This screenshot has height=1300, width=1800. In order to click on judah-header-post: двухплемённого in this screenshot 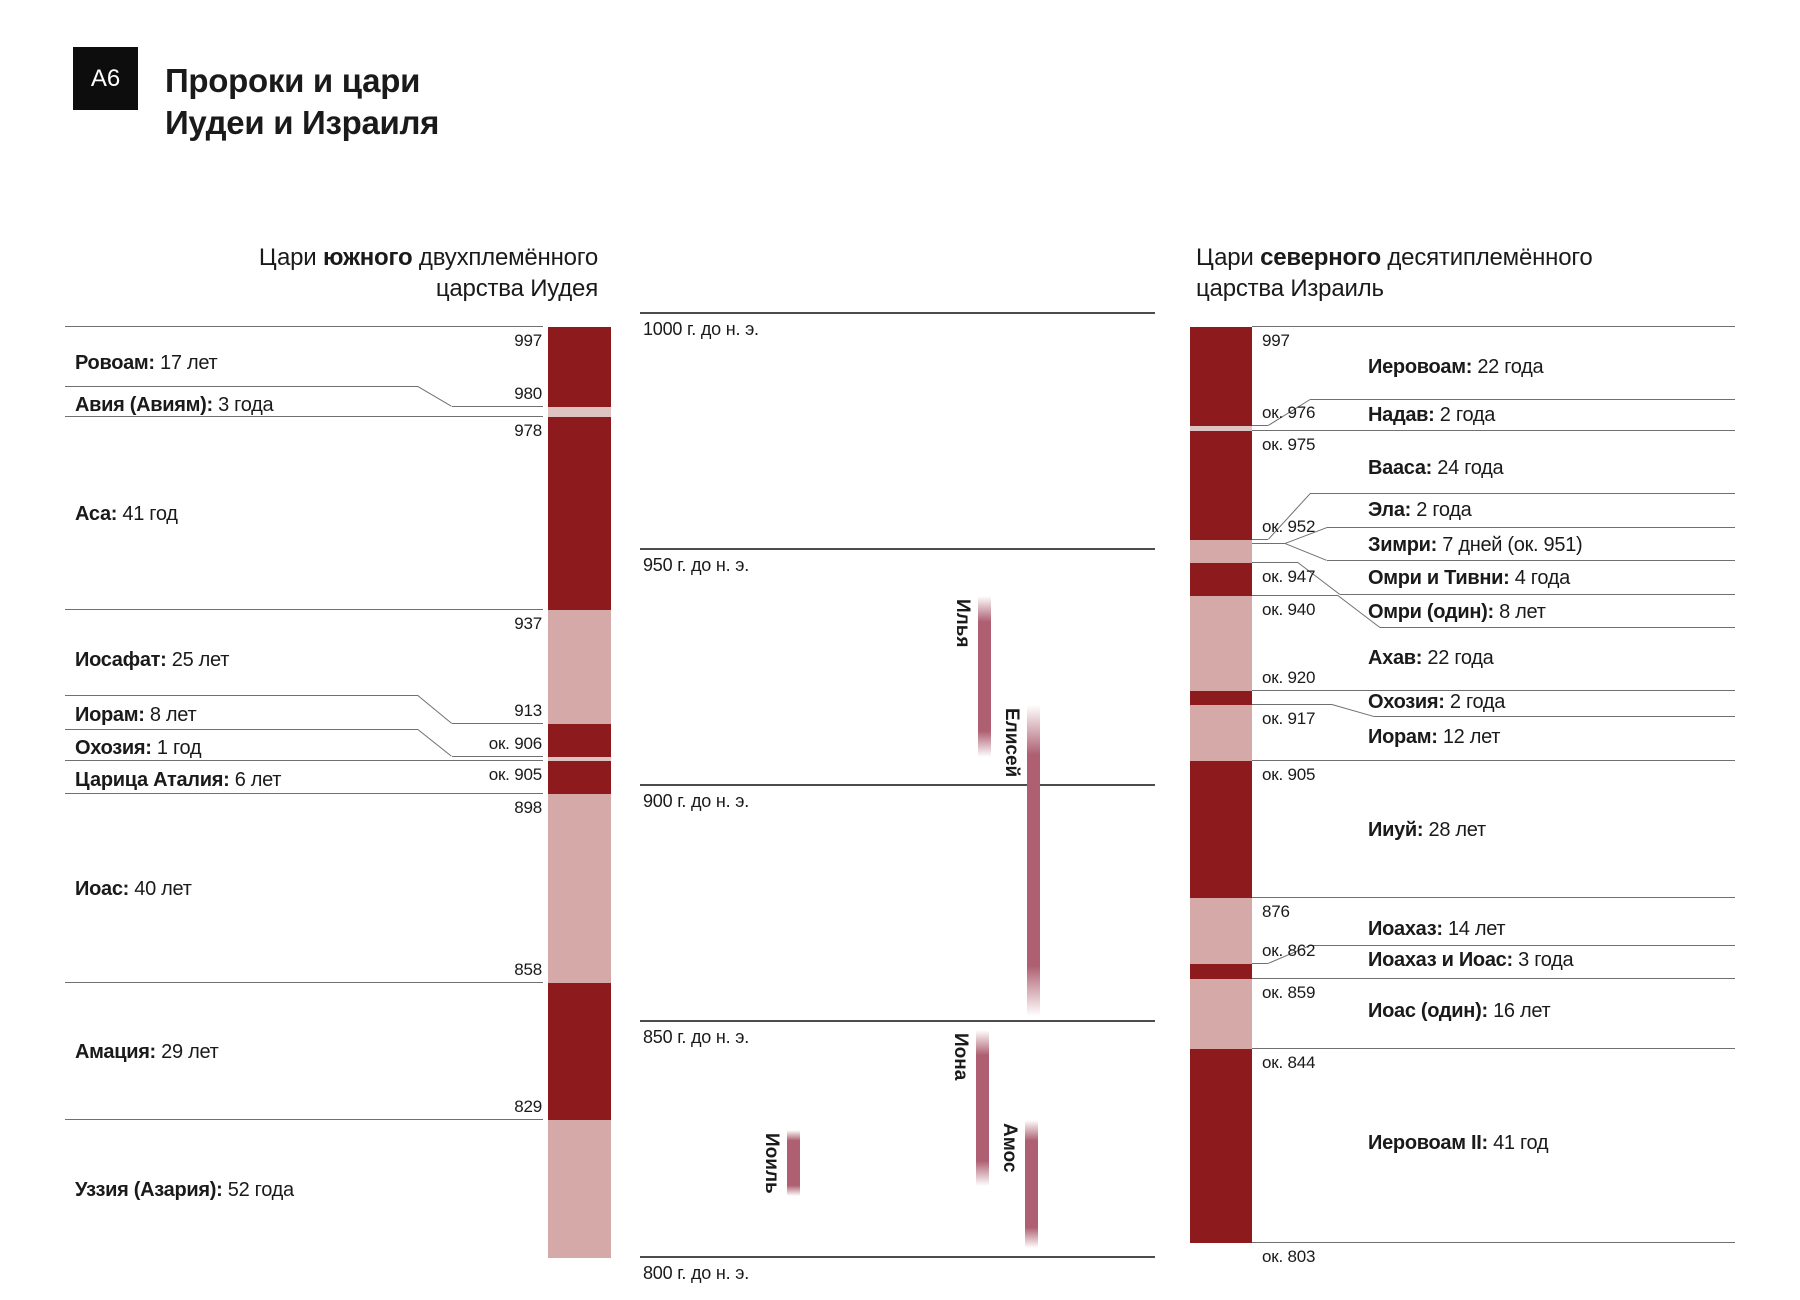, I will do `click(505, 257)`.